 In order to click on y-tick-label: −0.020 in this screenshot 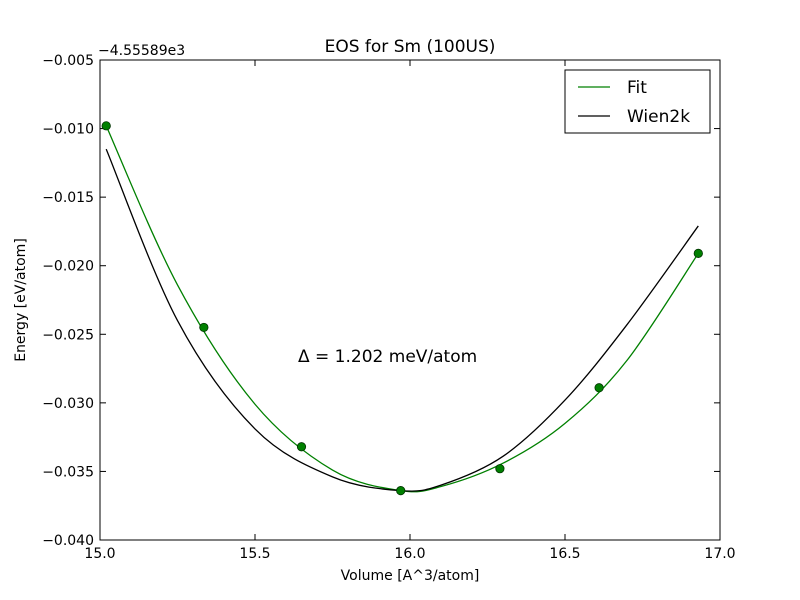, I will do `click(68, 267)`.